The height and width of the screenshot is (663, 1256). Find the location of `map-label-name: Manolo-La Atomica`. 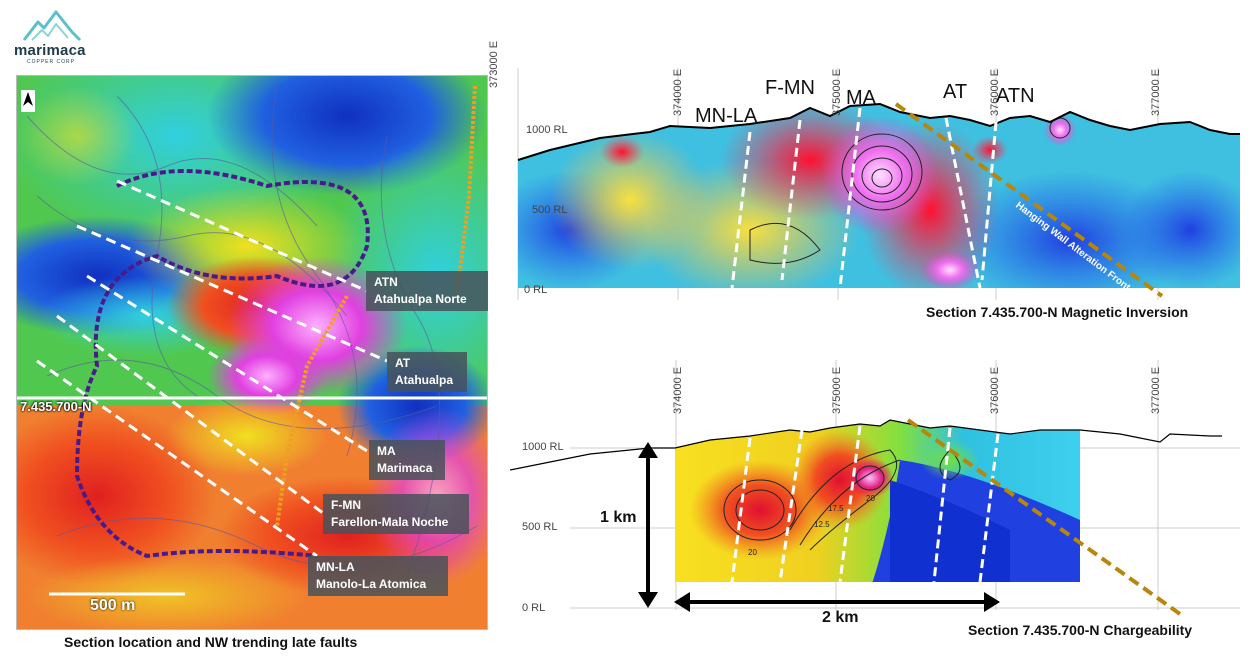

map-label-name: Manolo-La Atomica is located at coordinates (371, 584).